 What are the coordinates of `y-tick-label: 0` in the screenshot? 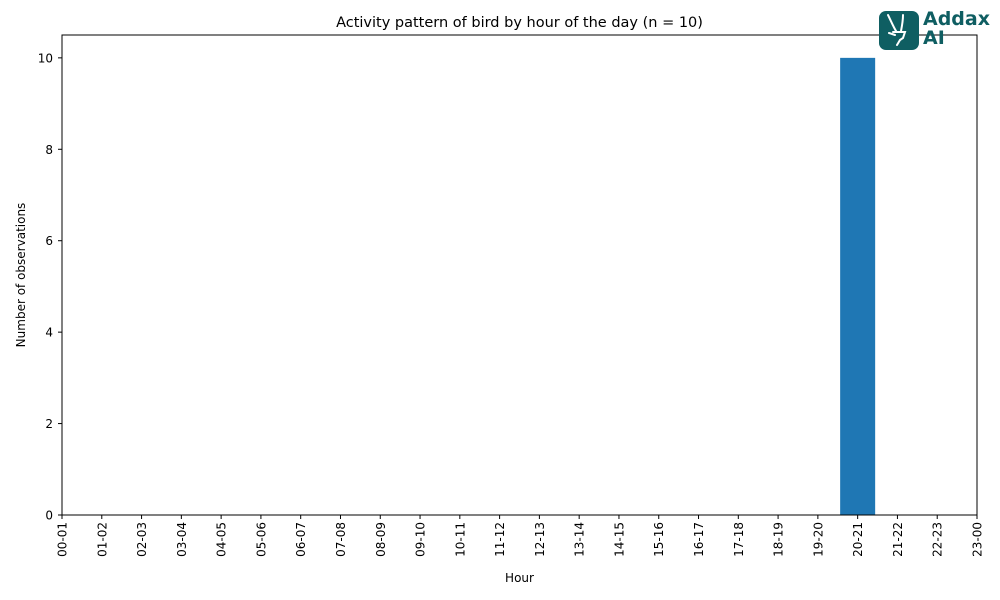 It's located at (49, 516).